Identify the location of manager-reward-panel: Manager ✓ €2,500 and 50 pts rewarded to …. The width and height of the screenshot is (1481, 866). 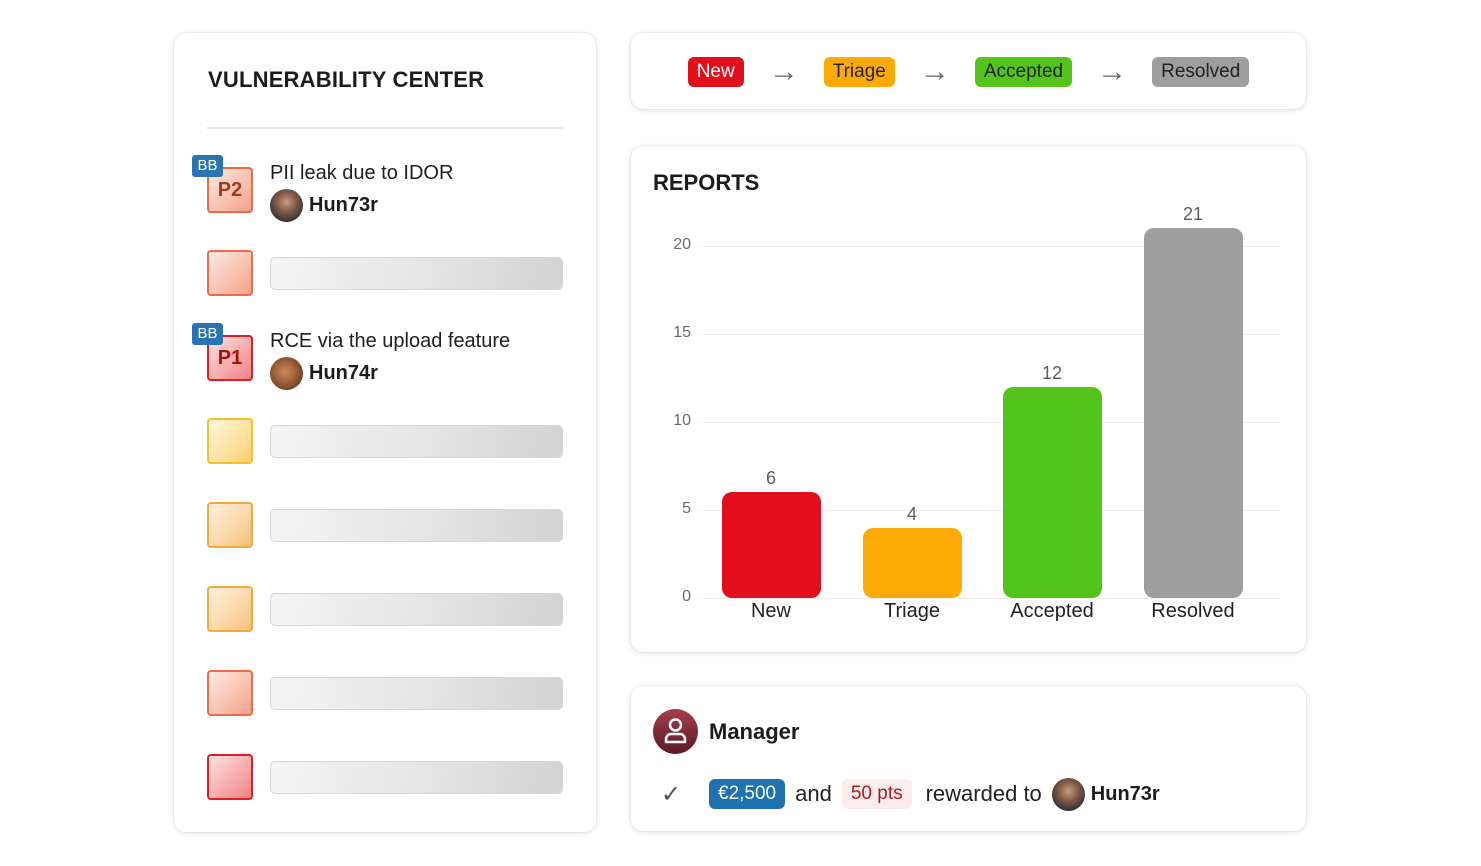
(968, 758).